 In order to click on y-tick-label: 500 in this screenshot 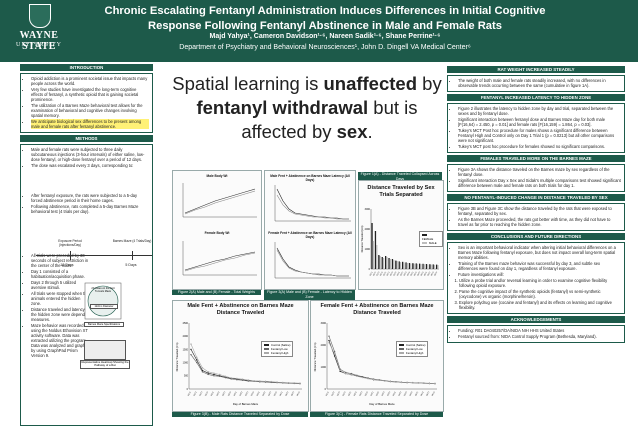, I will do `click(186, 376)`.